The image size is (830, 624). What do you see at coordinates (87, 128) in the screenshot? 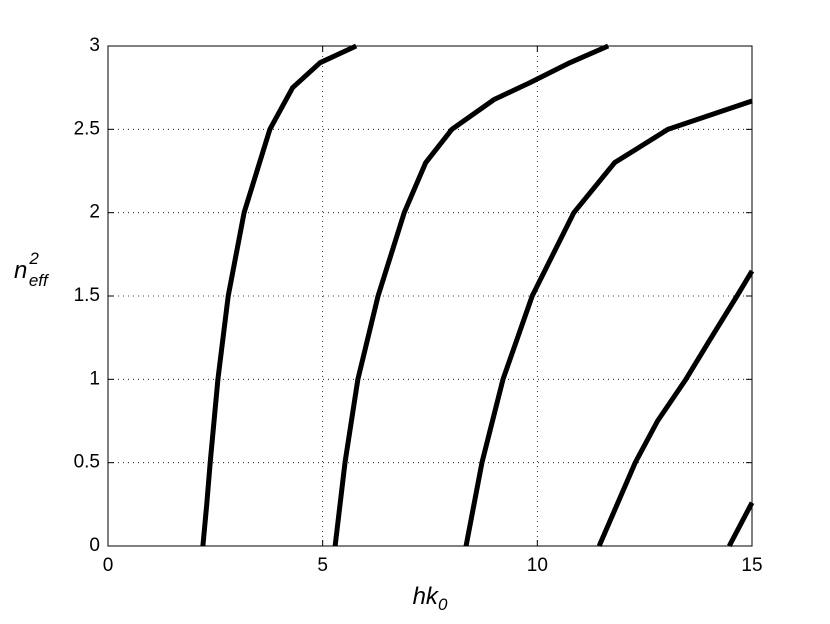
I see `y-tick-label: 2.5` at bounding box center [87, 128].